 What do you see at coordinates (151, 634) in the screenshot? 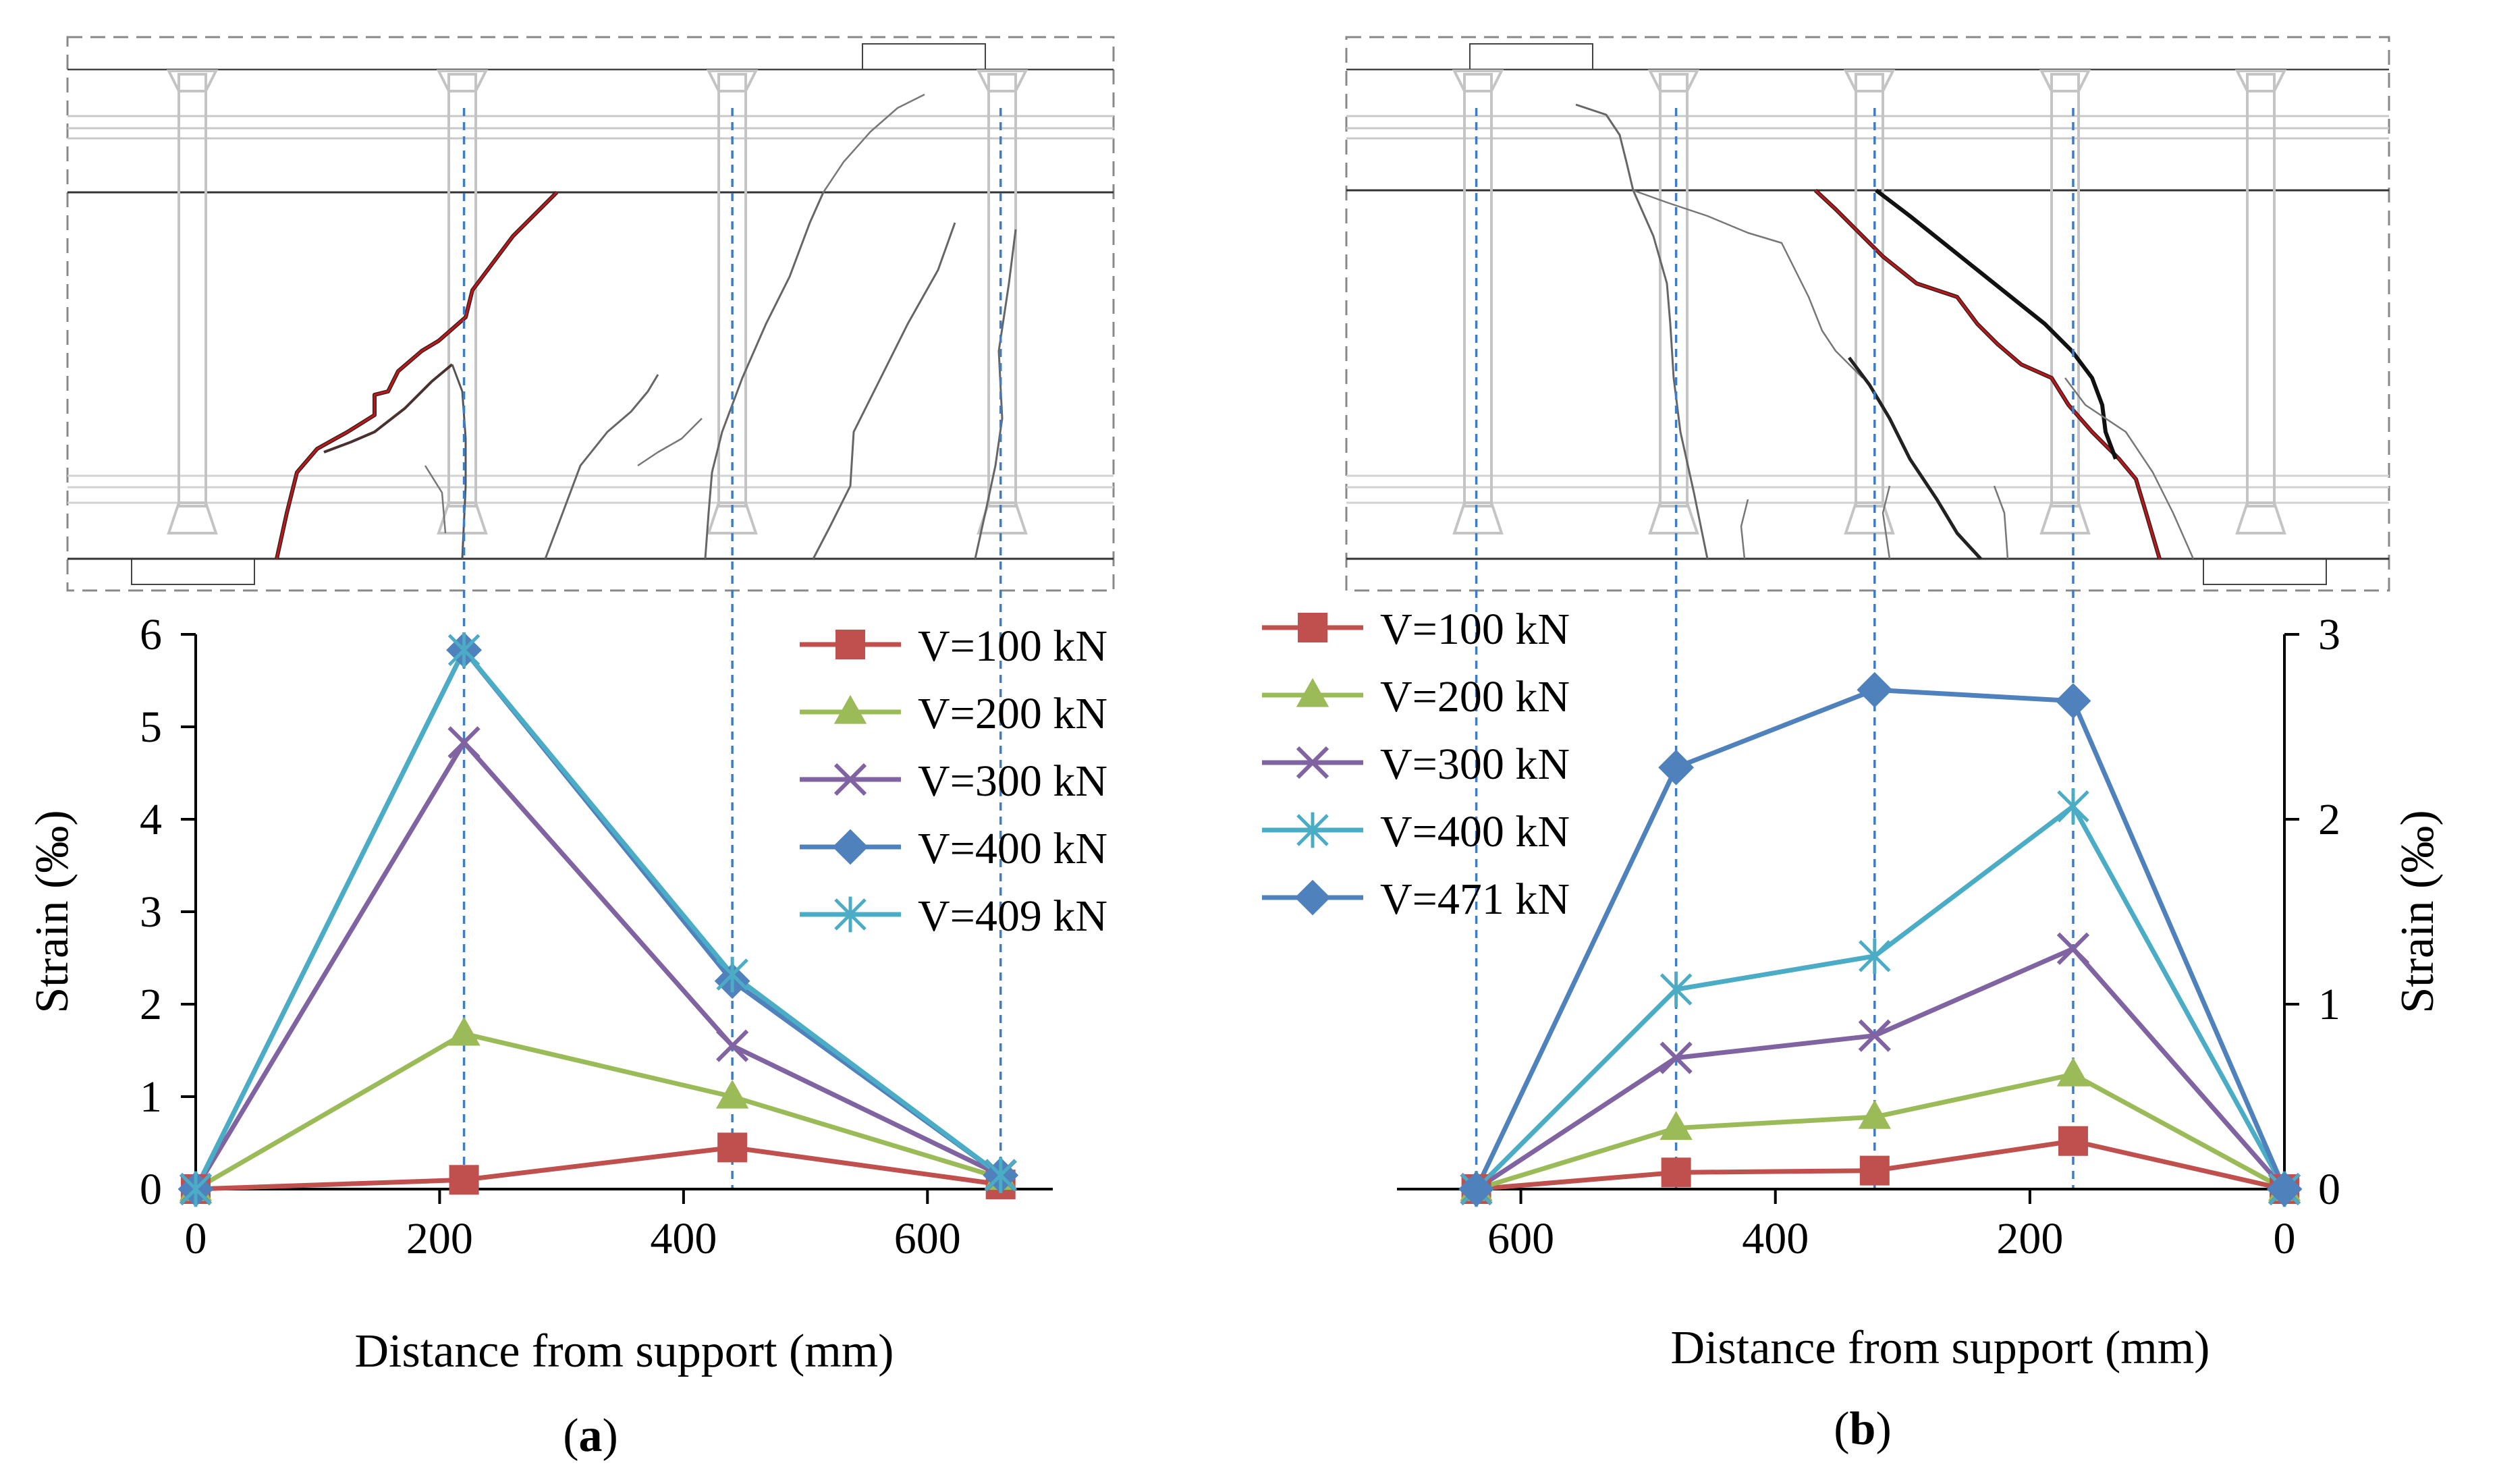
I see `y-tick-label: 6` at bounding box center [151, 634].